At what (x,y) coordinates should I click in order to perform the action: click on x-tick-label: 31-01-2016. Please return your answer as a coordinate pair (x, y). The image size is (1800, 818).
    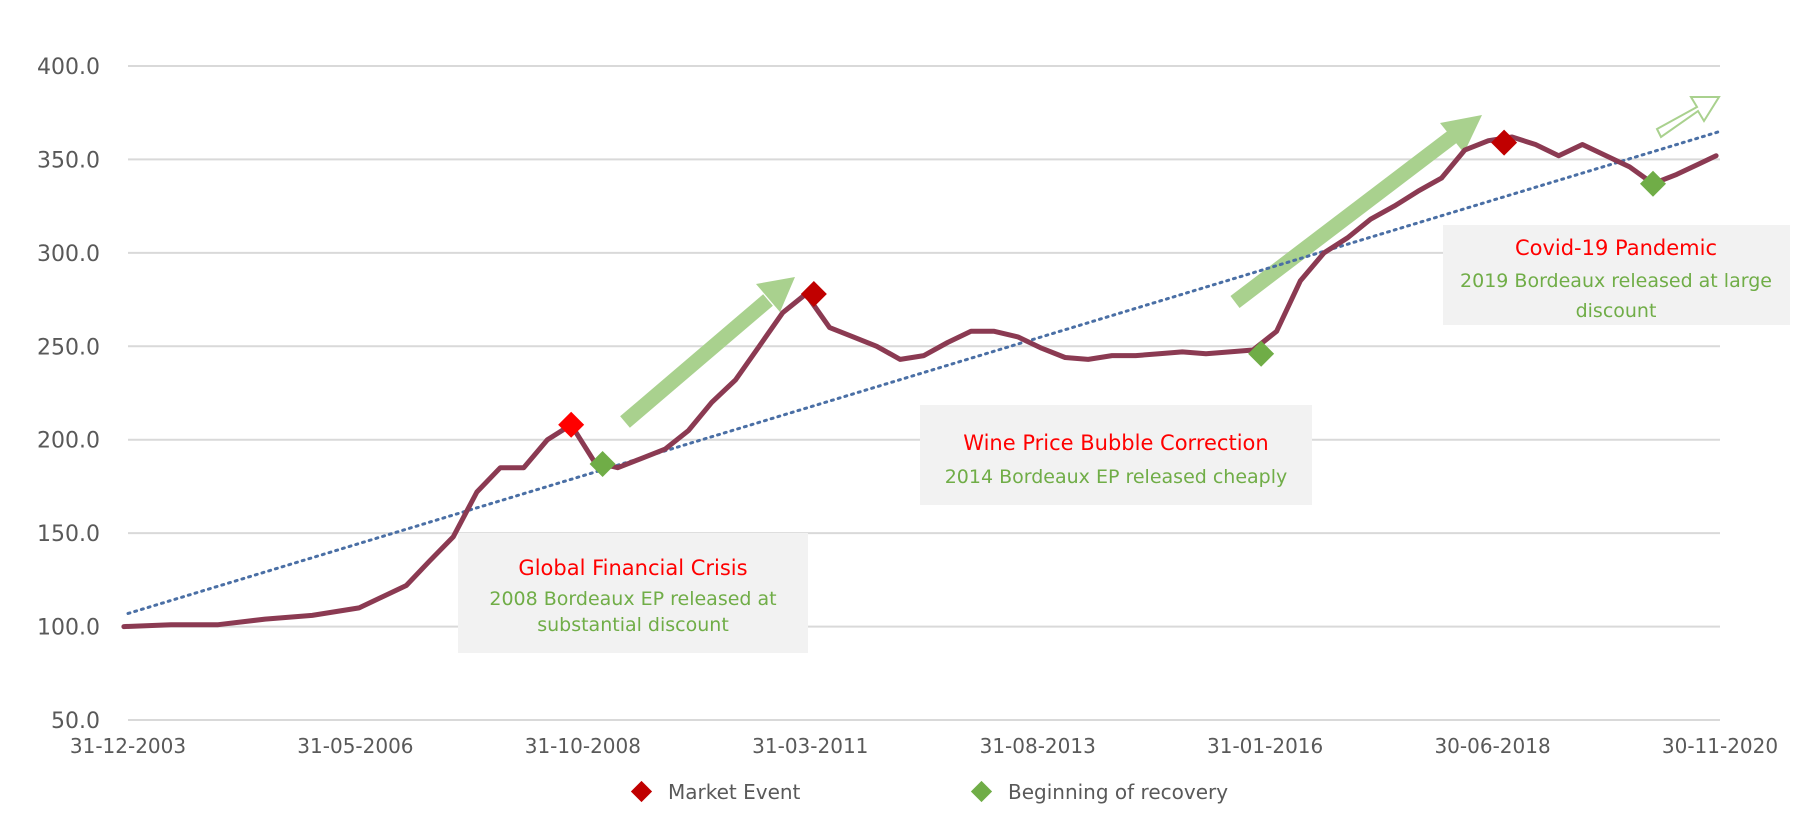
    Looking at the image, I should click on (1265, 746).